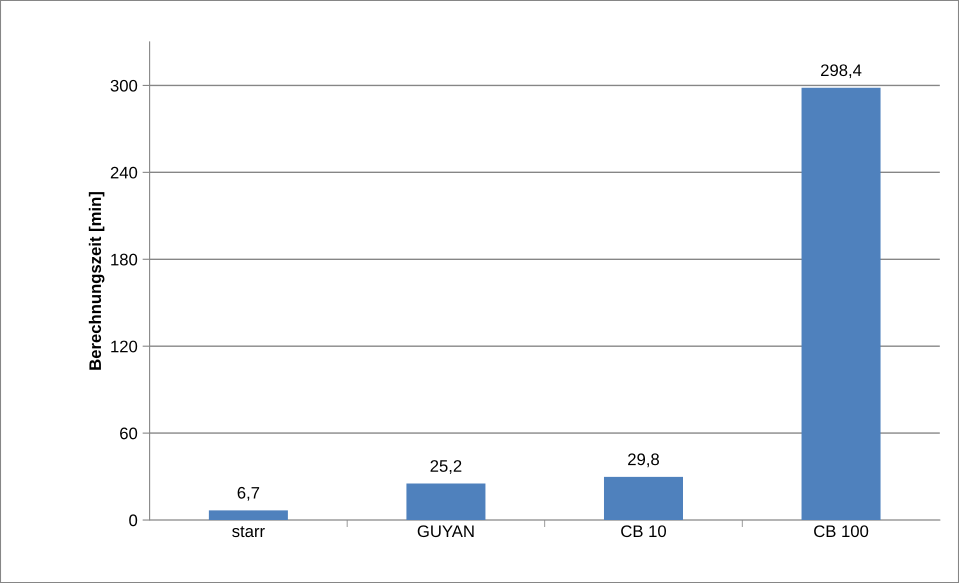  I want to click on y-tick-label: 300, so click(124, 86).